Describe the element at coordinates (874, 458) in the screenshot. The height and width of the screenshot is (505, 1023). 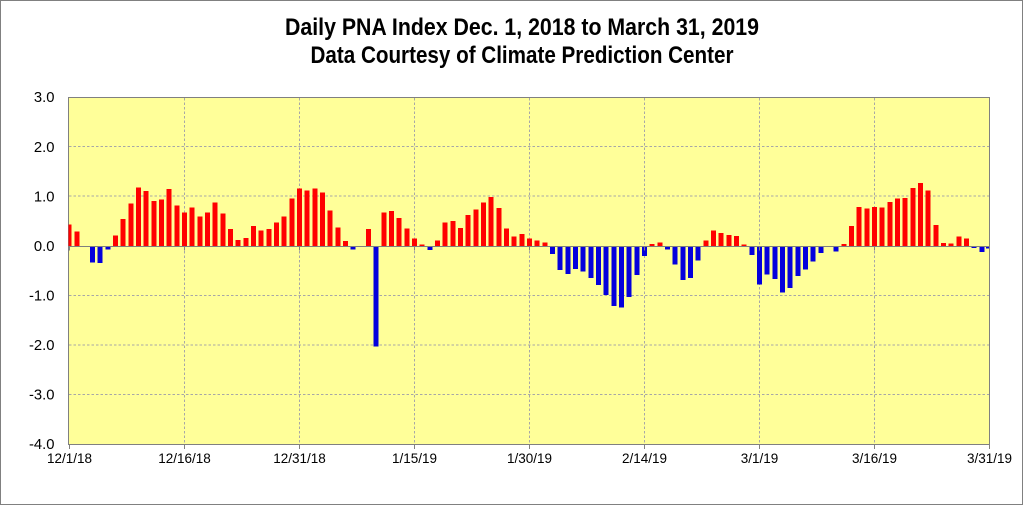
I see `svg-text: 3/16/19` at that location.